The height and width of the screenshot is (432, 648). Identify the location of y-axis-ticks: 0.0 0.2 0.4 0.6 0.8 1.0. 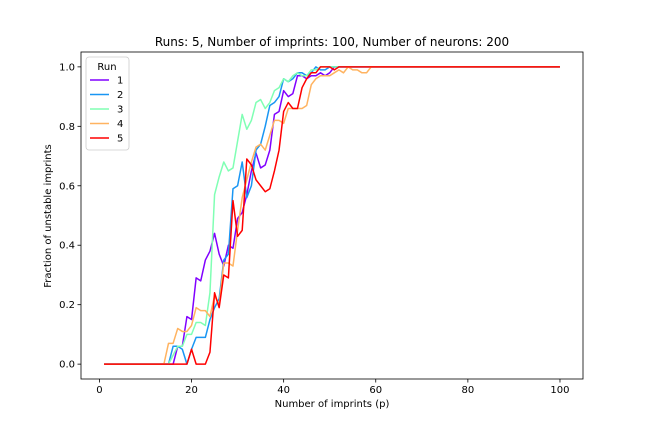
(70, 216).